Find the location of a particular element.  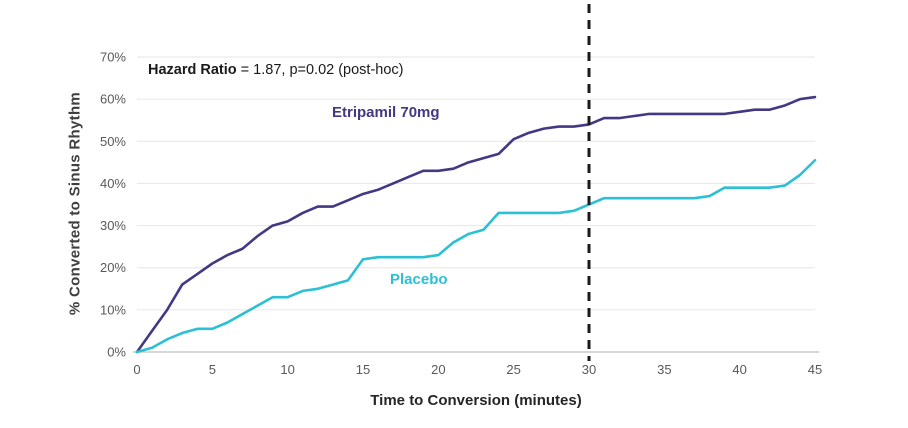

x-tick-label: 5 is located at coordinates (212, 369).